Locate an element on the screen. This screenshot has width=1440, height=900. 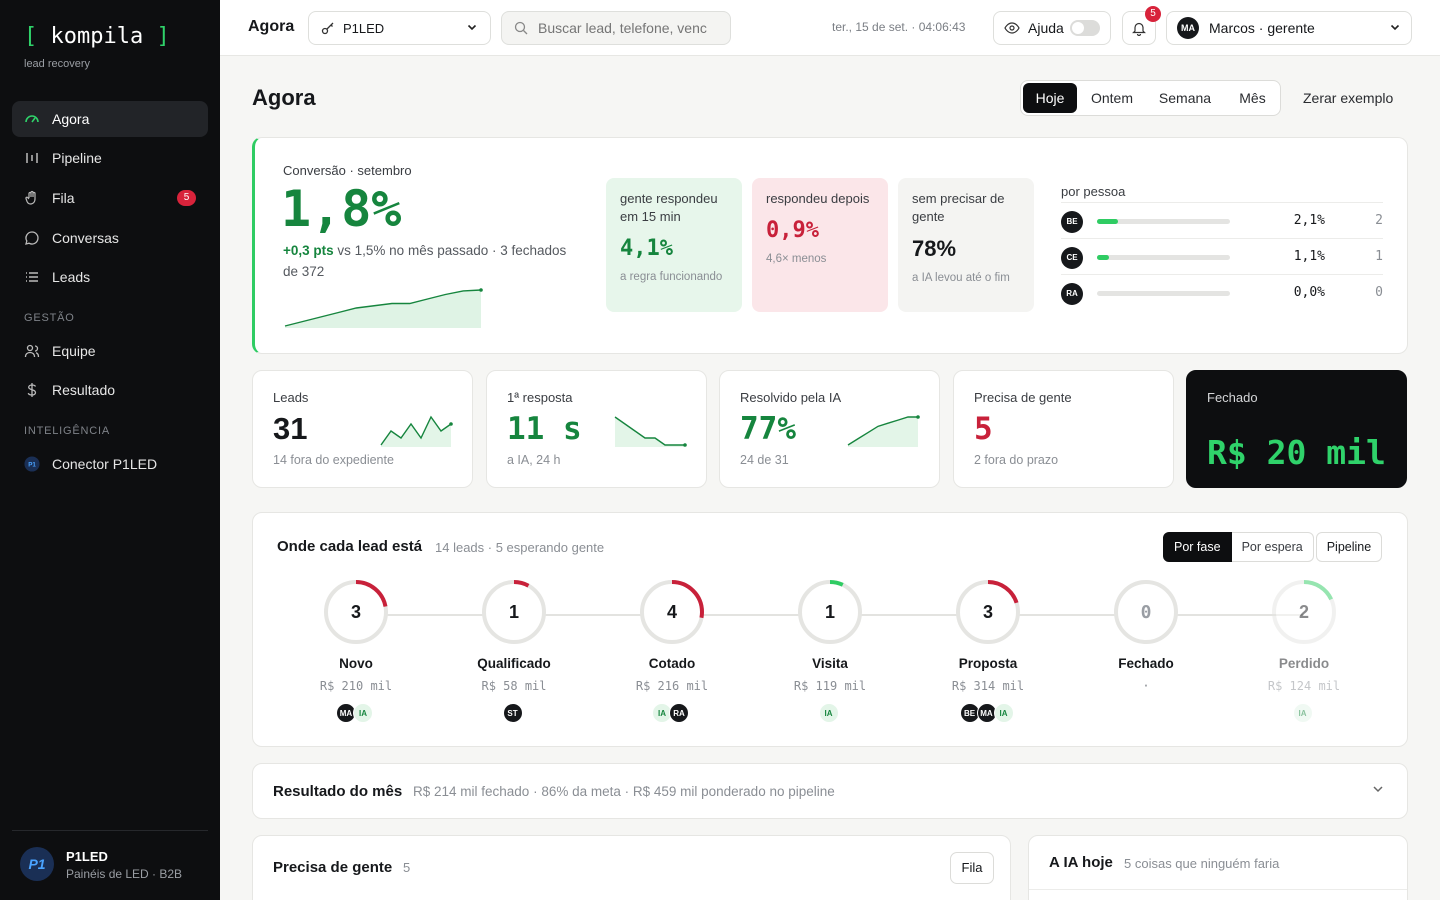
conversion-value: 1,8% is located at coordinates (341, 209).